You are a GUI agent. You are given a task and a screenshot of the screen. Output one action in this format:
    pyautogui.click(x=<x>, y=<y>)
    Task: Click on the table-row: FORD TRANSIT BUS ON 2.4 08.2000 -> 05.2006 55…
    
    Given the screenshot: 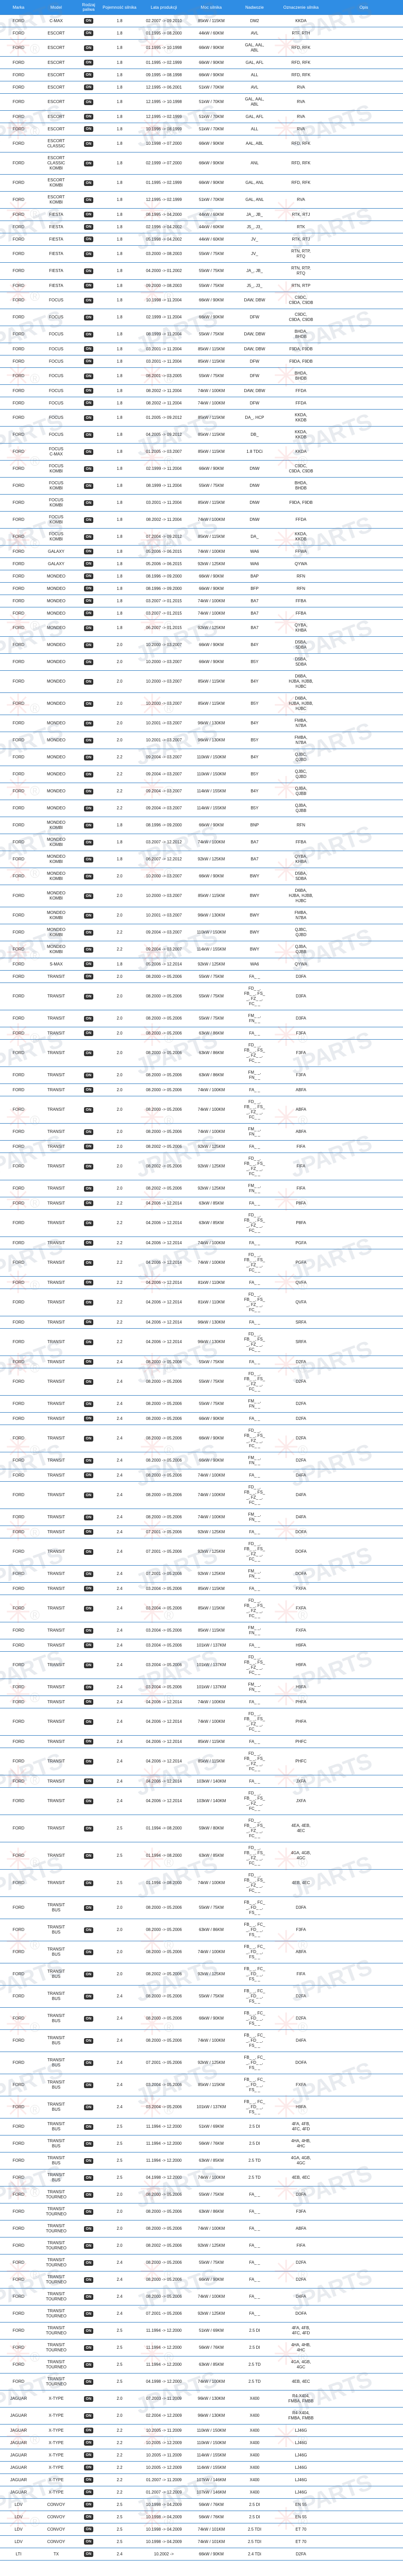 What is the action you would take?
    pyautogui.click(x=202, y=1996)
    